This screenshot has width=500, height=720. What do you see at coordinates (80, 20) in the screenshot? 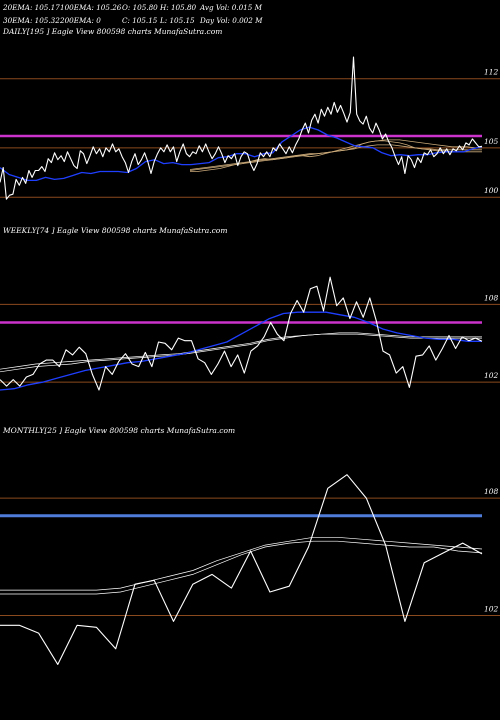
I see `ema200-label: 200EMA: 0` at bounding box center [80, 20].